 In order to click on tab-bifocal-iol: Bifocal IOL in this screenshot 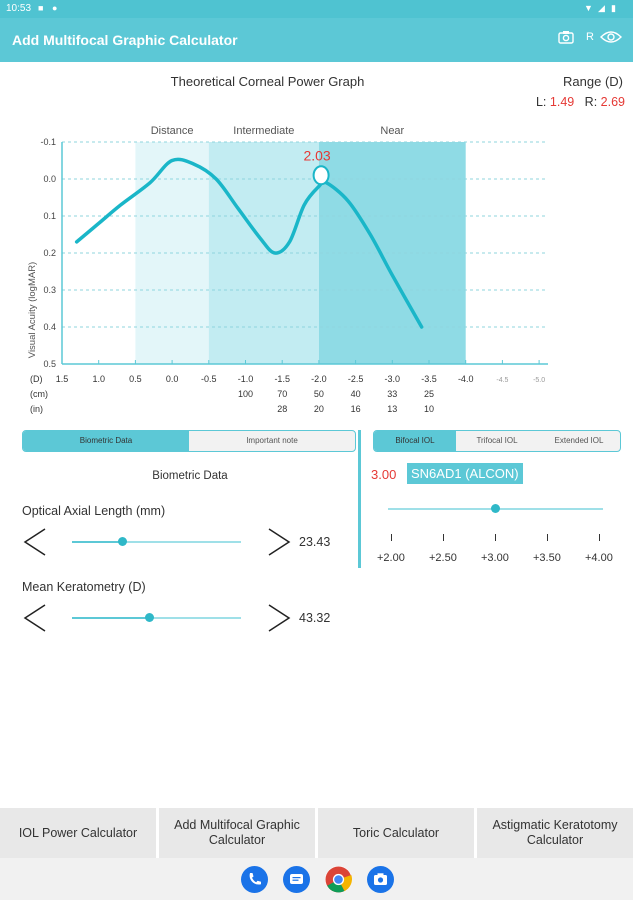, I will do `click(415, 441)`.